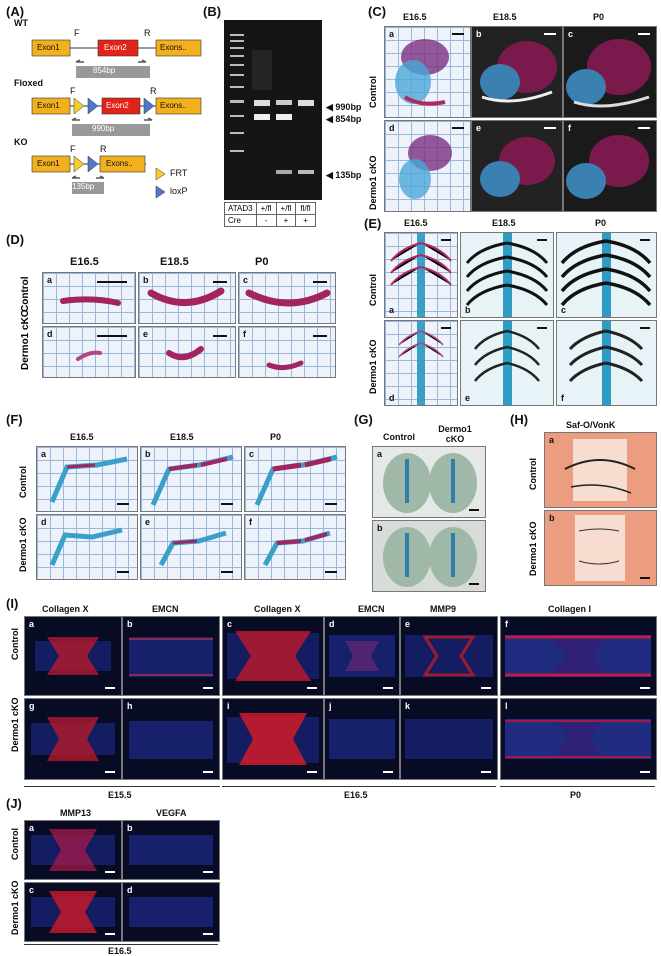 Image resolution: width=661 pixels, height=956 pixels. What do you see at coordinates (344, 107) in the screenshot?
I see `band-990: ◀ 990bp` at bounding box center [344, 107].